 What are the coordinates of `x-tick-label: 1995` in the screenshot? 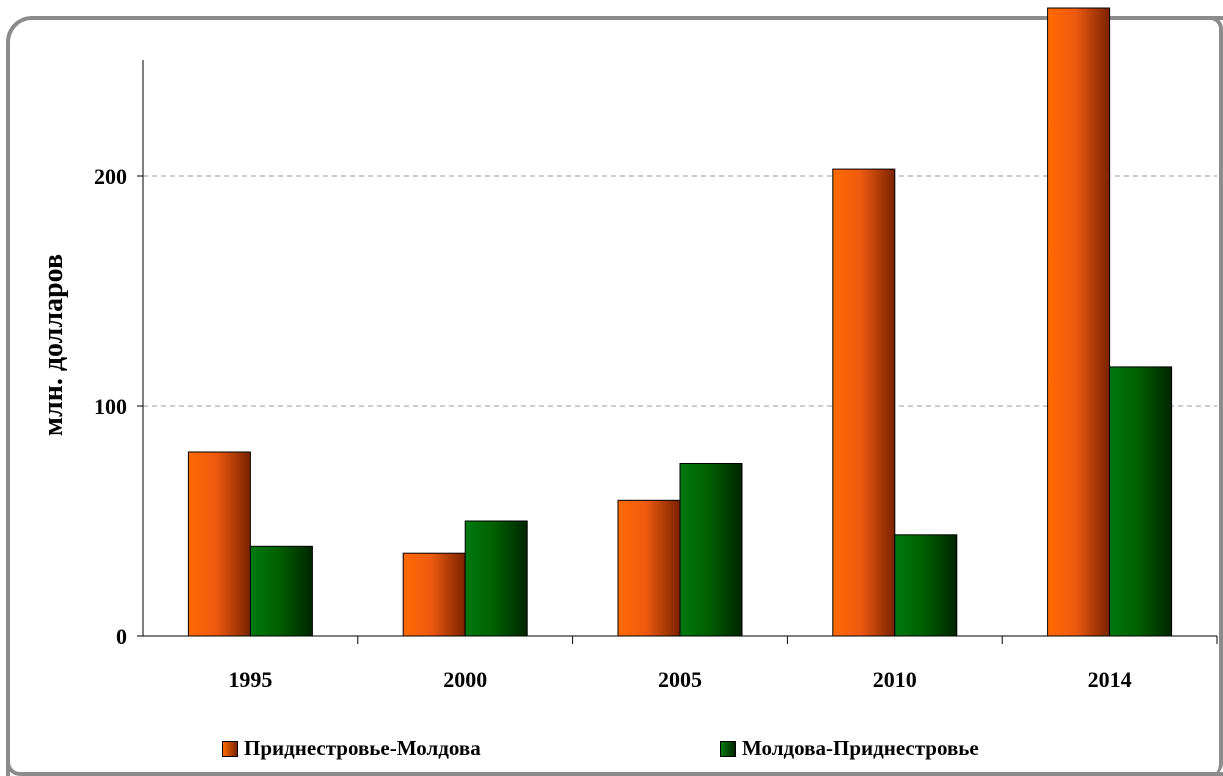 It's located at (250, 679).